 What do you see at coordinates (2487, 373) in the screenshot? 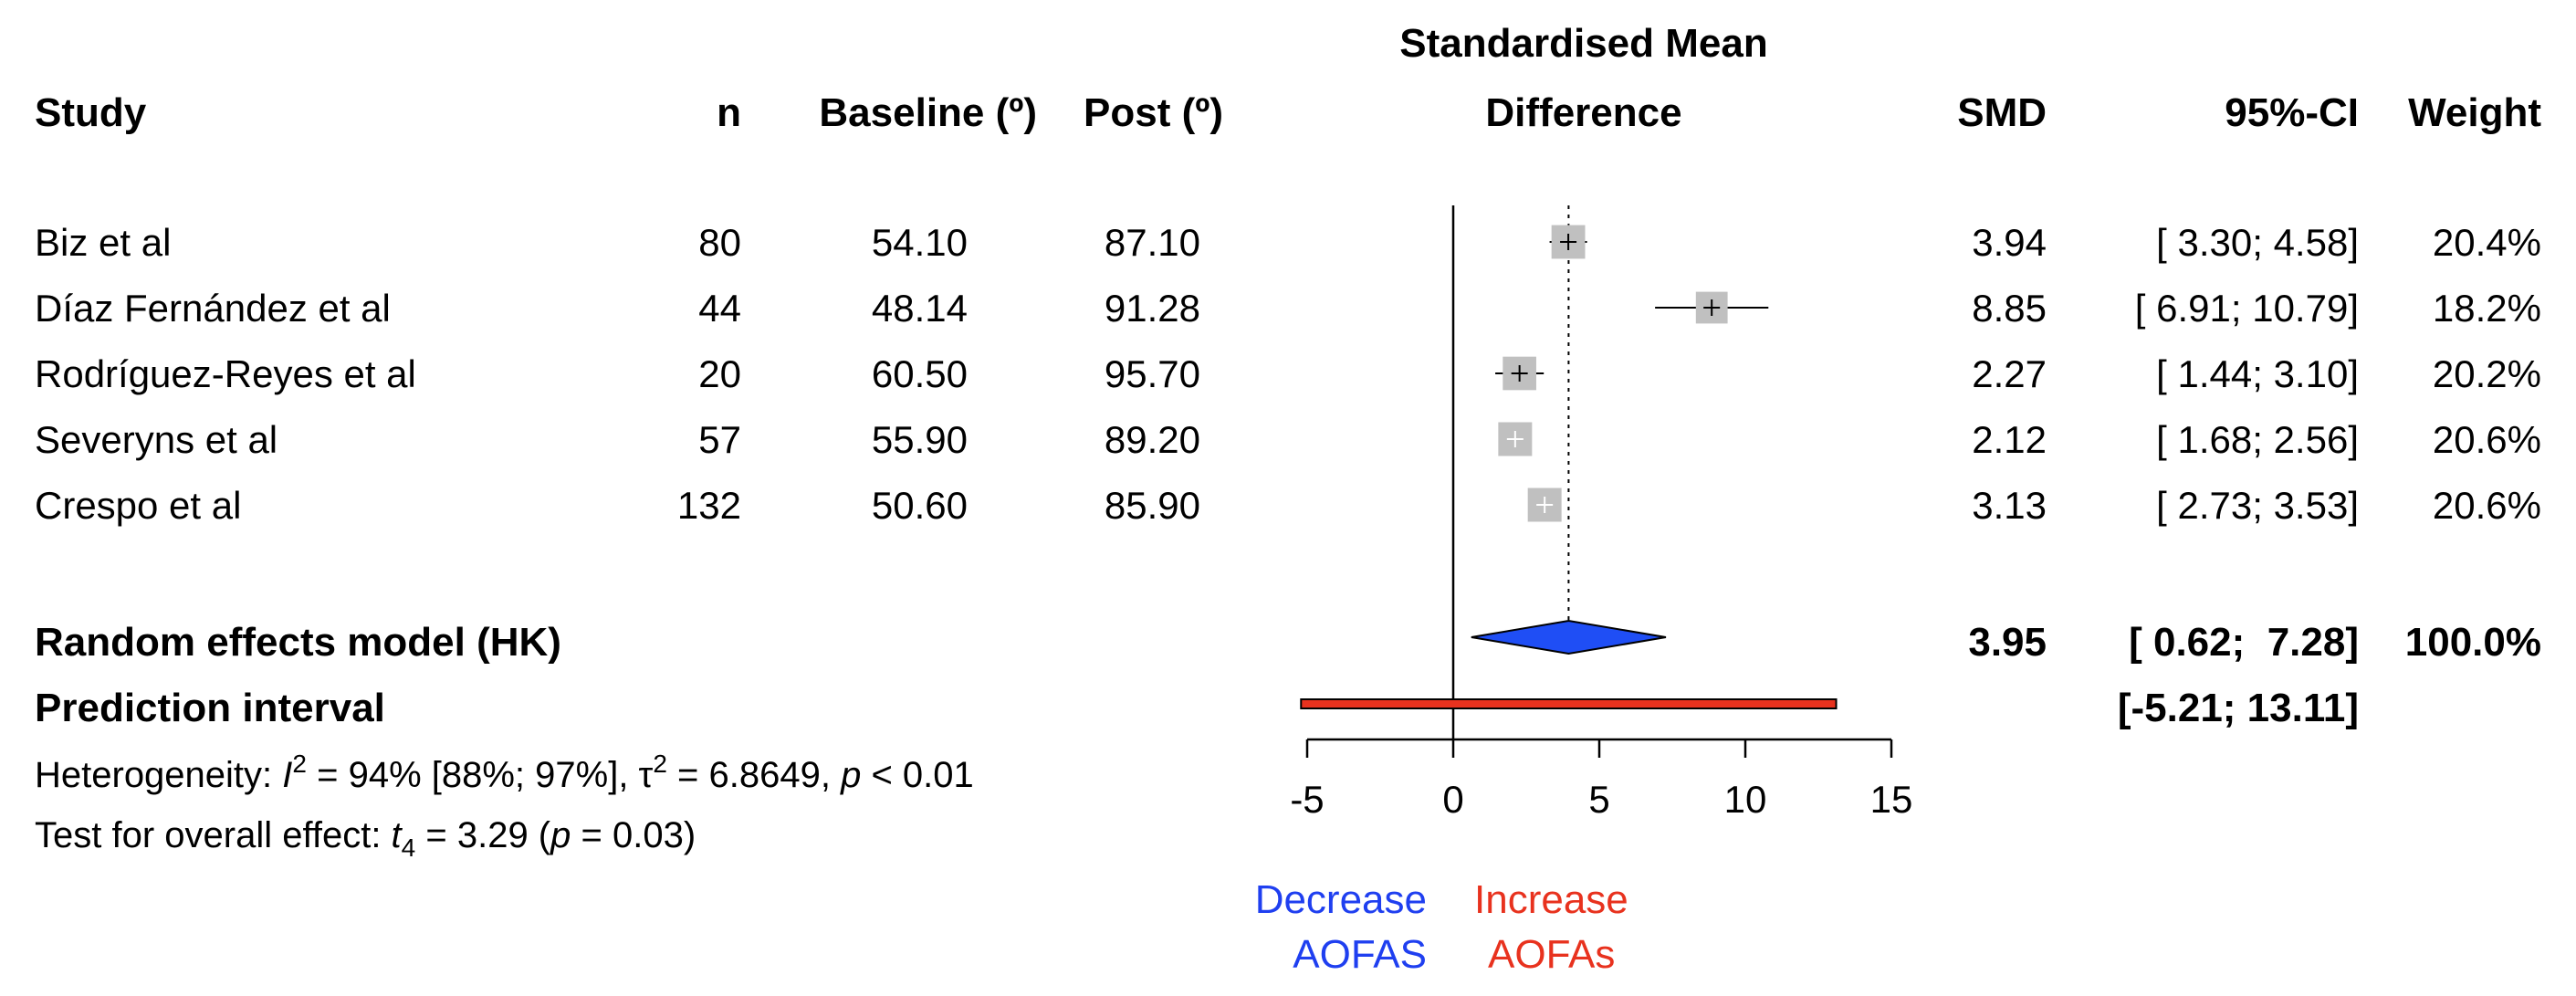
I see `study-weight: 20.2%` at bounding box center [2487, 373].